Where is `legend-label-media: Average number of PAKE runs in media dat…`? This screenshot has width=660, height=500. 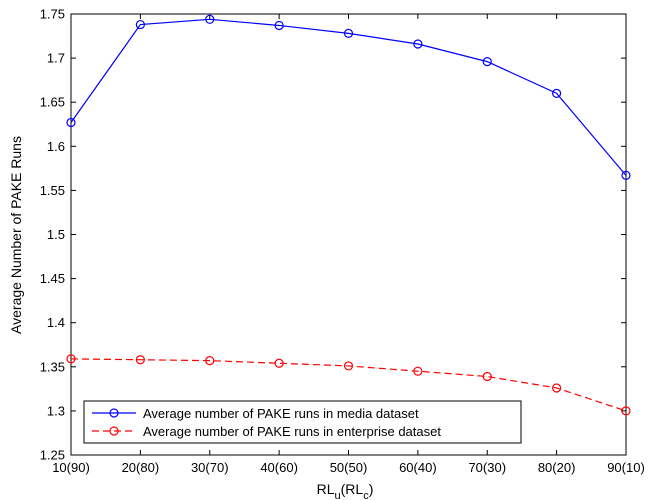
legend-label-media: Average number of PAKE runs in media dat… is located at coordinates (281, 413).